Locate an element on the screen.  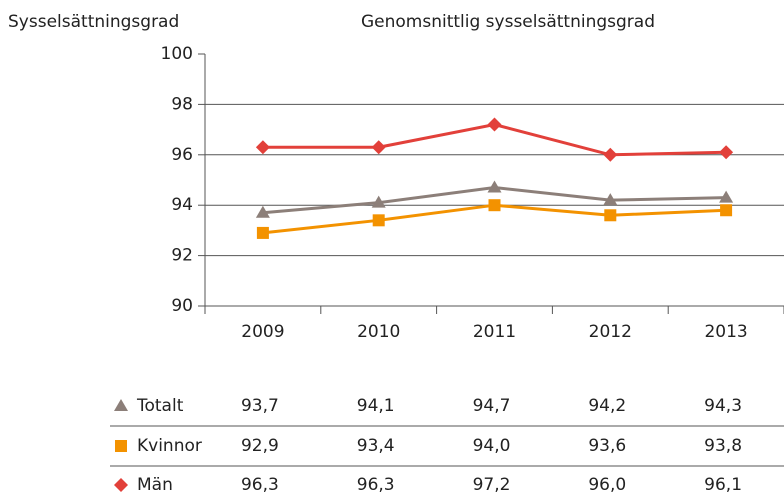
legend-label: Totalt is located at coordinates (160, 406).